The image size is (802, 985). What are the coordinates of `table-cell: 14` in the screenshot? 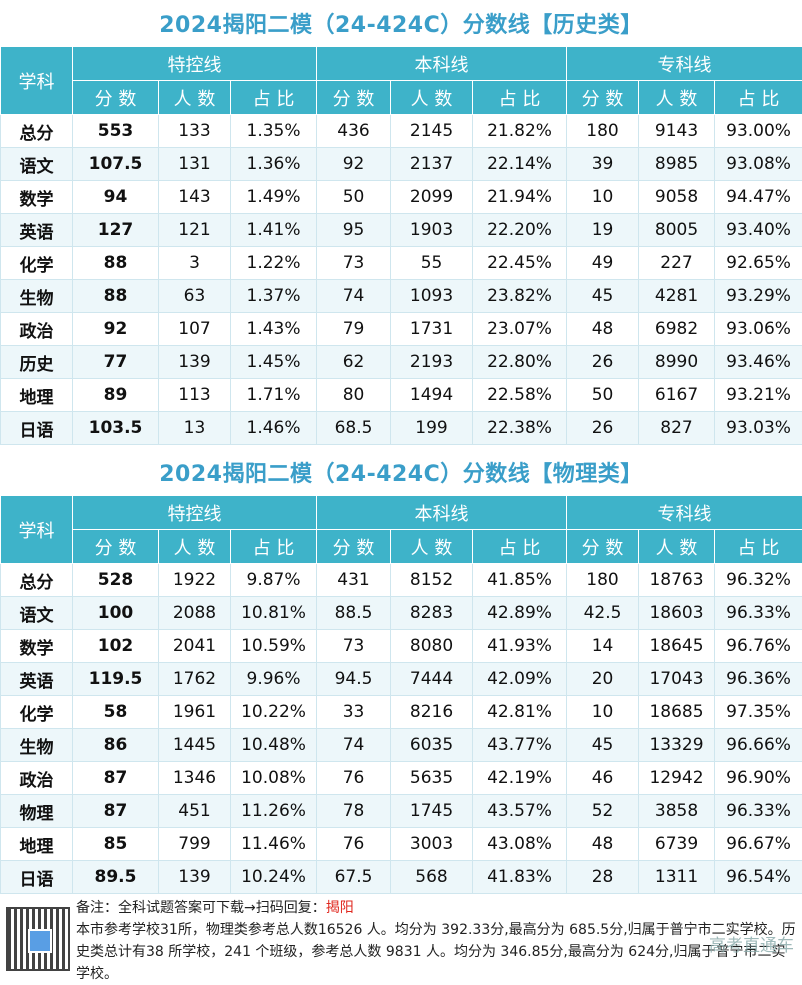 It's located at (603, 646).